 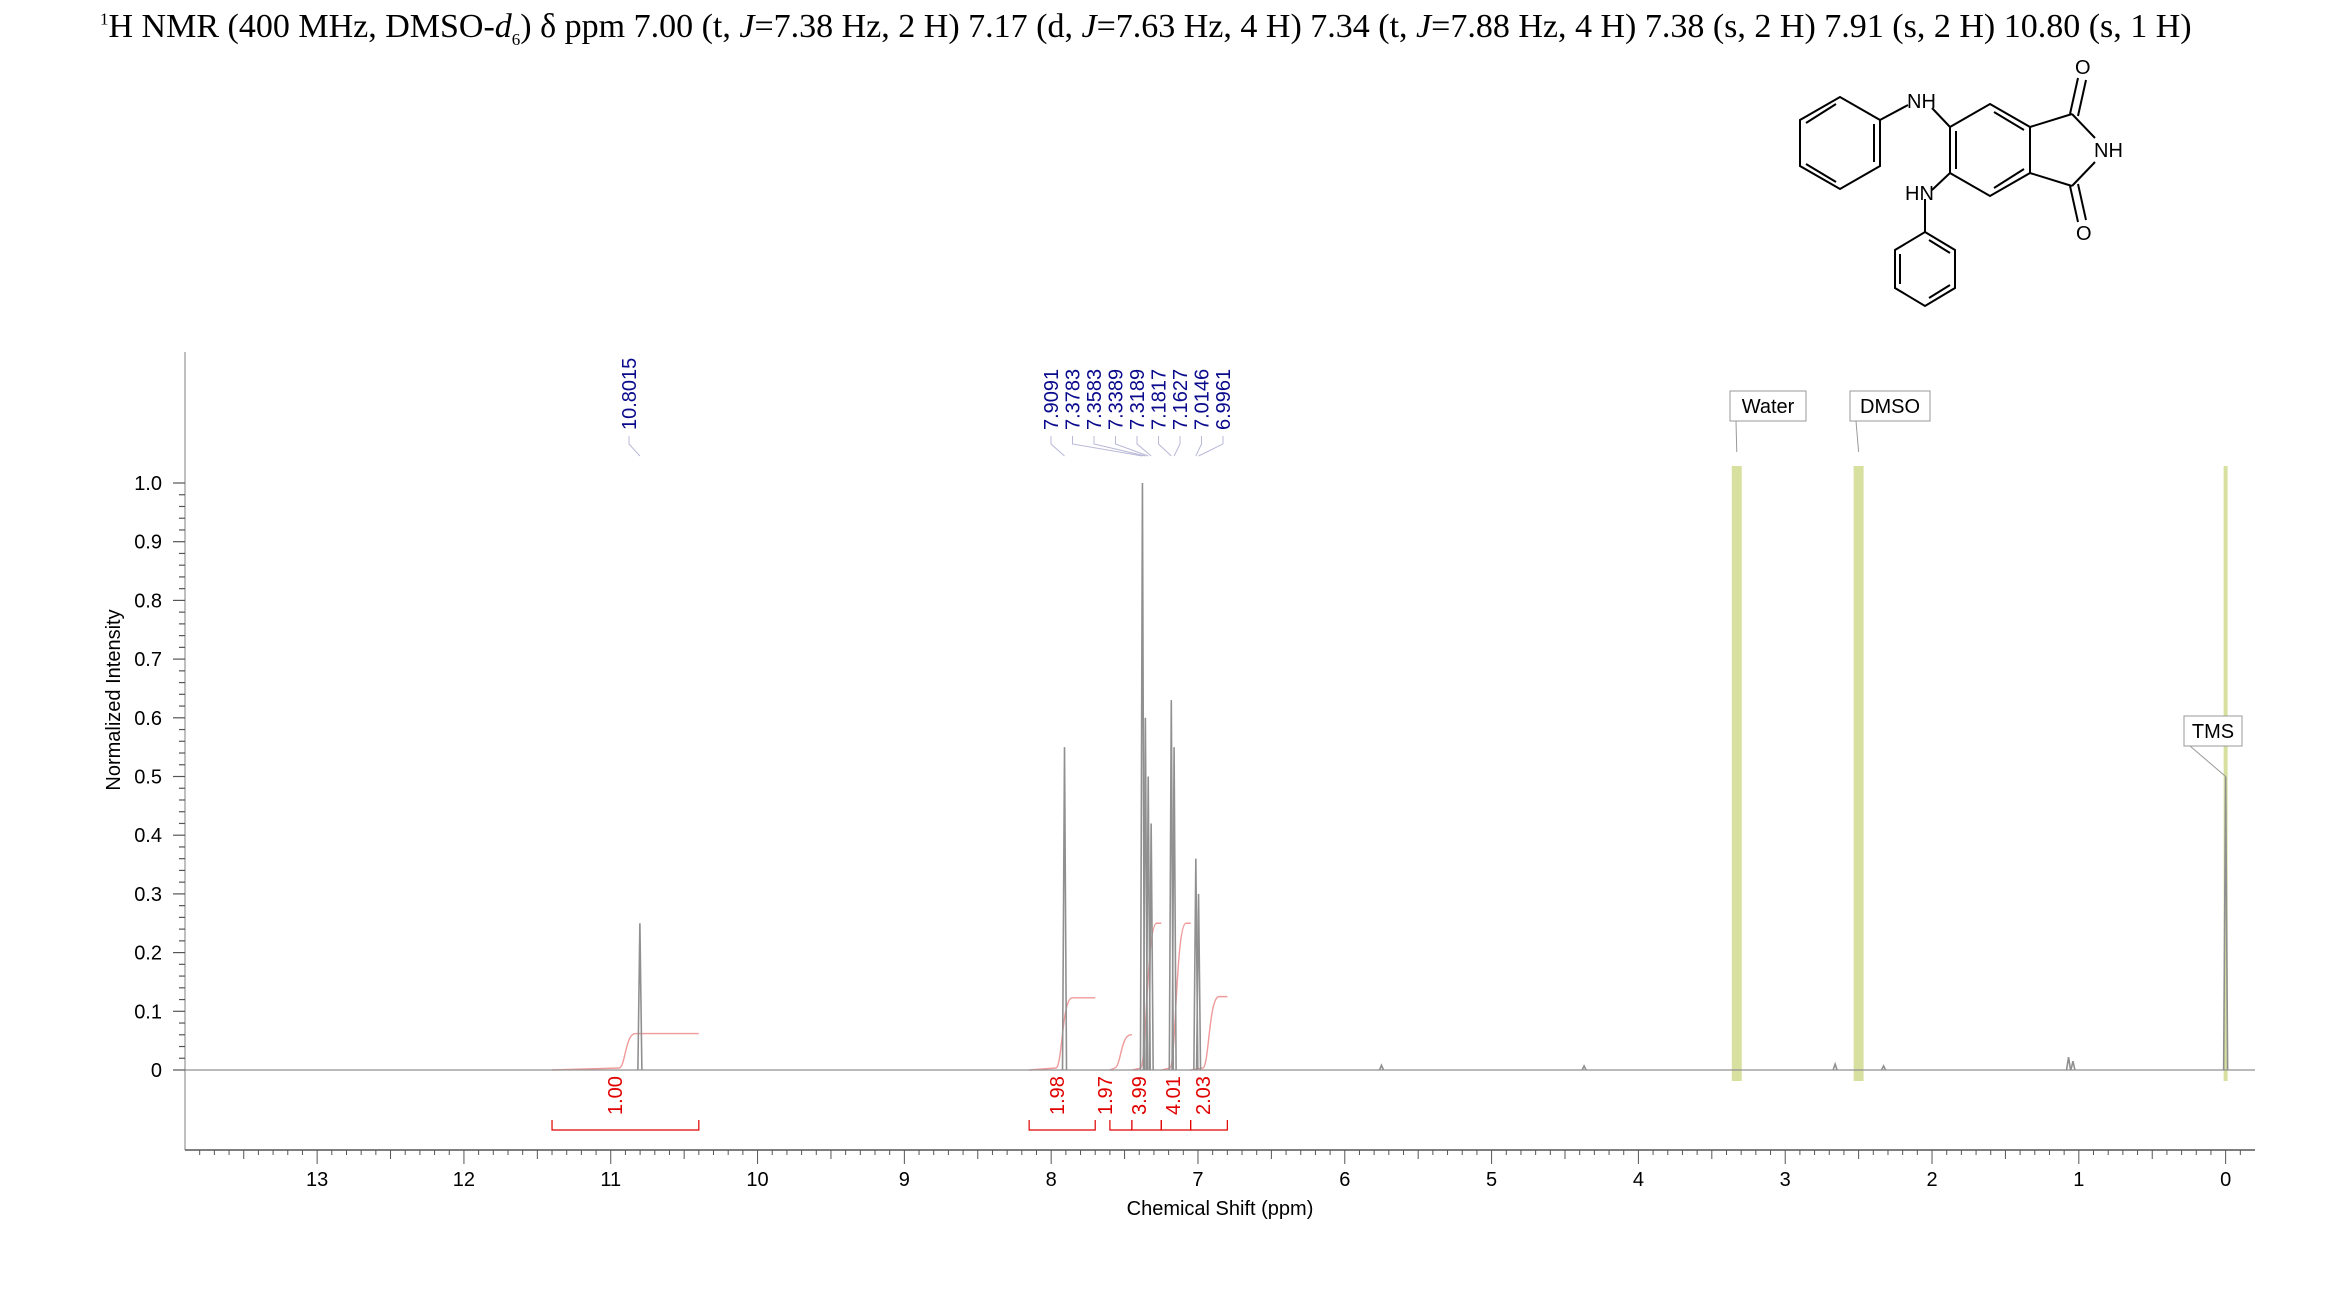 What do you see at coordinates (148, 836) in the screenshot?
I see `y-tick-label: 0.4` at bounding box center [148, 836].